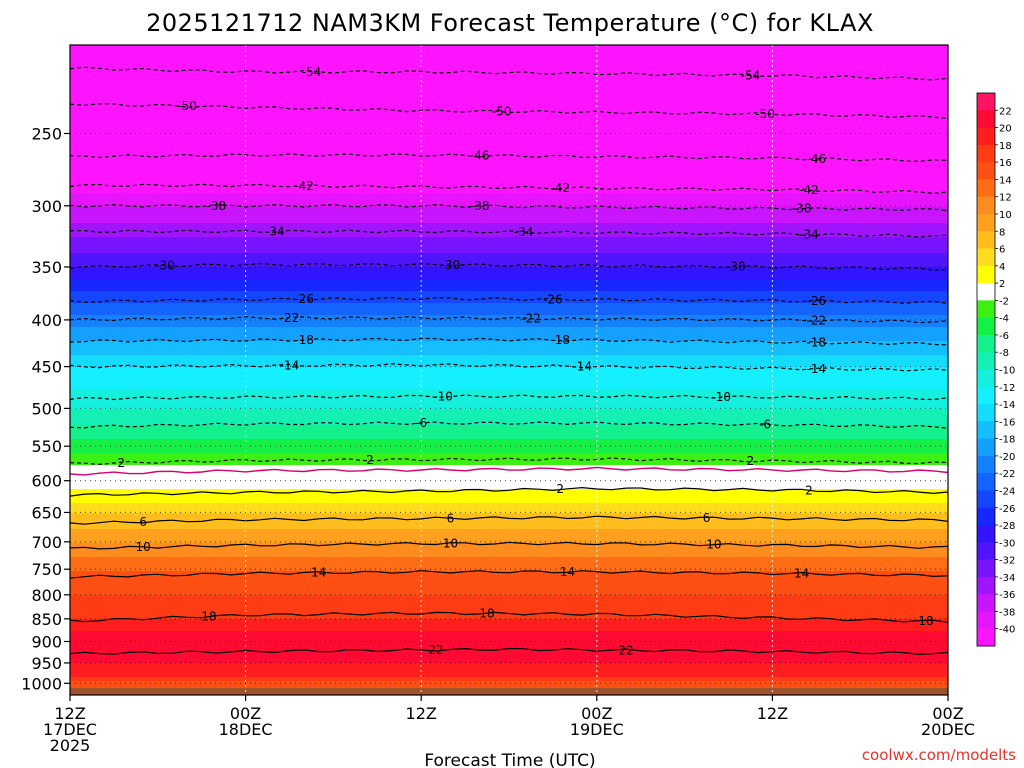 The image size is (1024, 768). I want to click on y-tick-label: 800, so click(46, 595).